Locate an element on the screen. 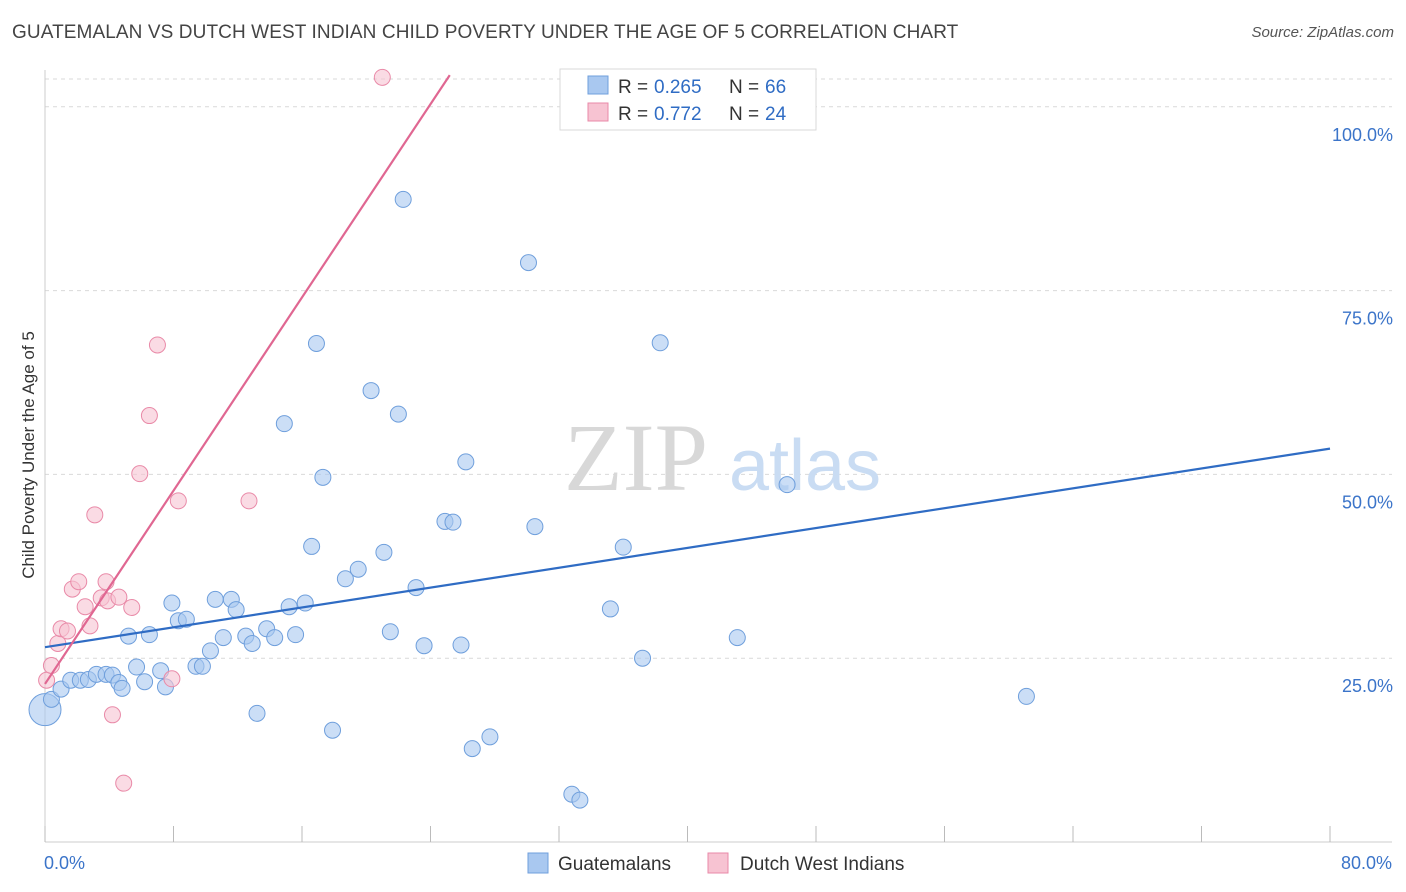 The height and width of the screenshot is (892, 1406). y-tick-label-3: 25.0% is located at coordinates (1367, 686).